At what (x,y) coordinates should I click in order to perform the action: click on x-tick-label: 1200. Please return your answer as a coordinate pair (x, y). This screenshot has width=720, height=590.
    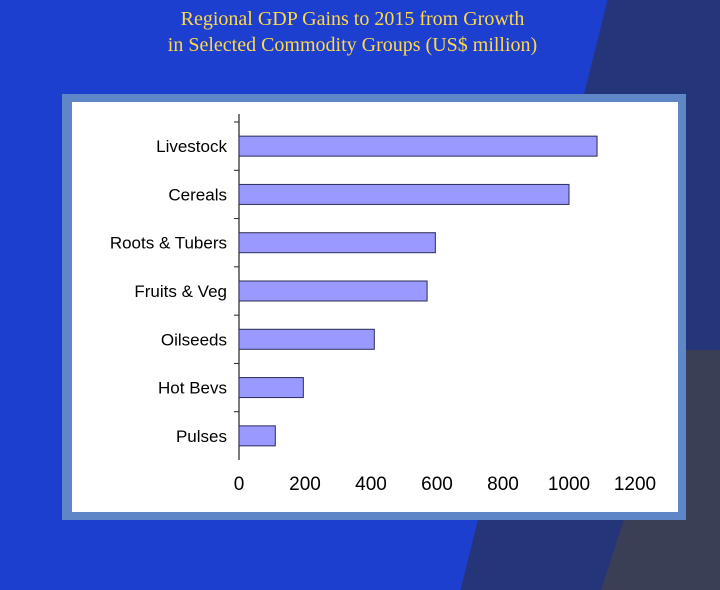
    Looking at the image, I should click on (635, 484).